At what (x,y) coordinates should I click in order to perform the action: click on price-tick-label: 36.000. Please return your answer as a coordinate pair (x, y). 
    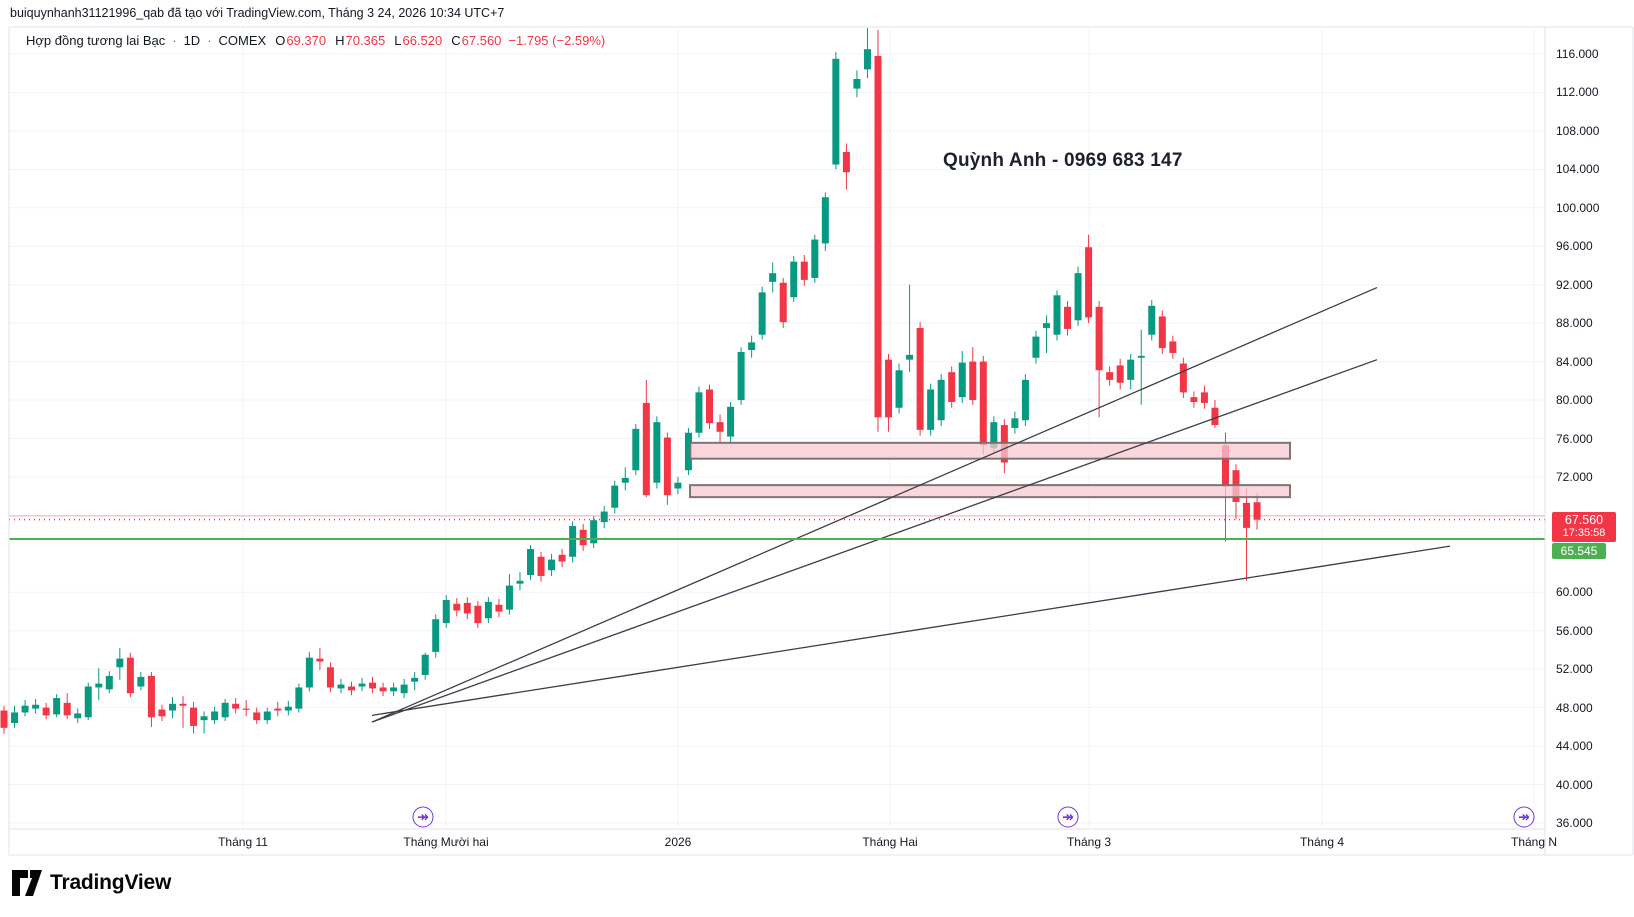
    Looking at the image, I should click on (1574, 823).